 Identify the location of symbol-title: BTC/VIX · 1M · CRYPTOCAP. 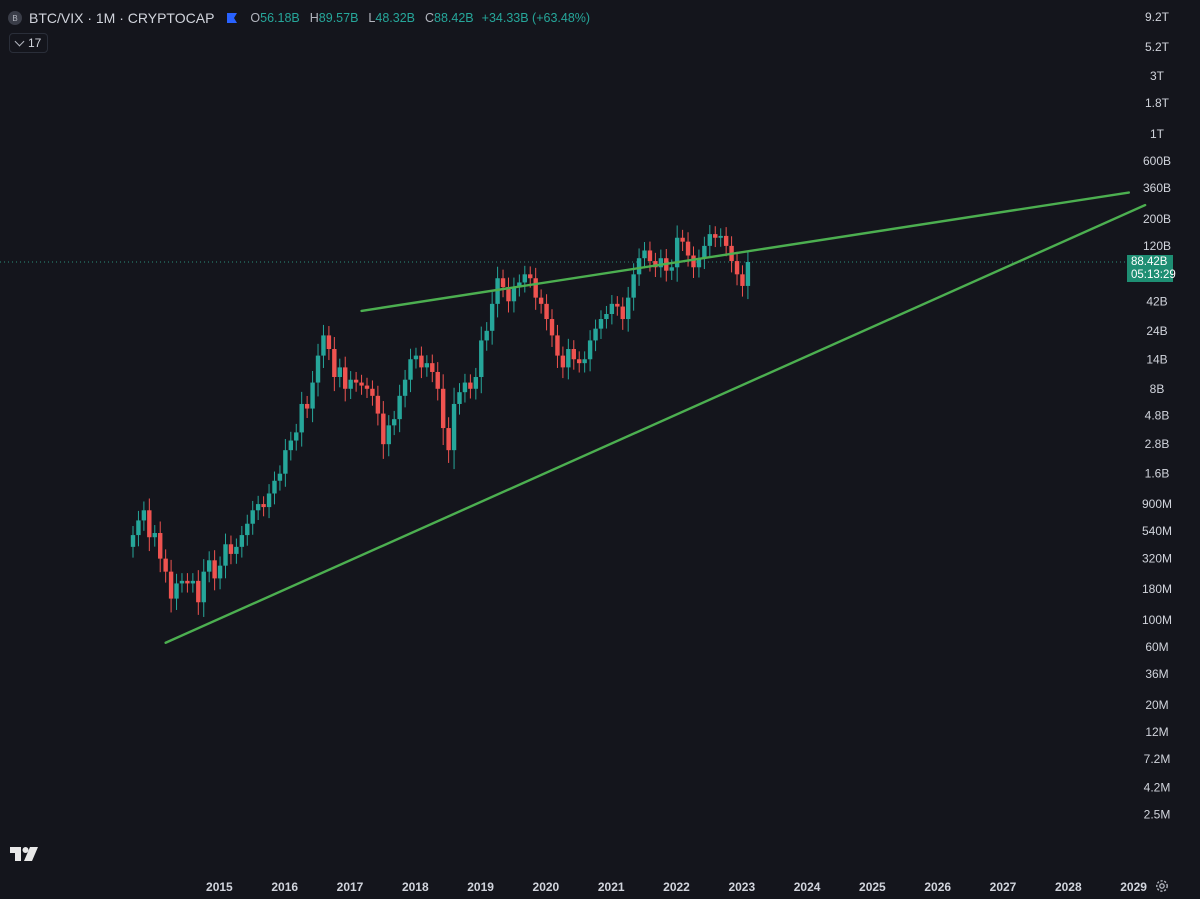
(122, 18).